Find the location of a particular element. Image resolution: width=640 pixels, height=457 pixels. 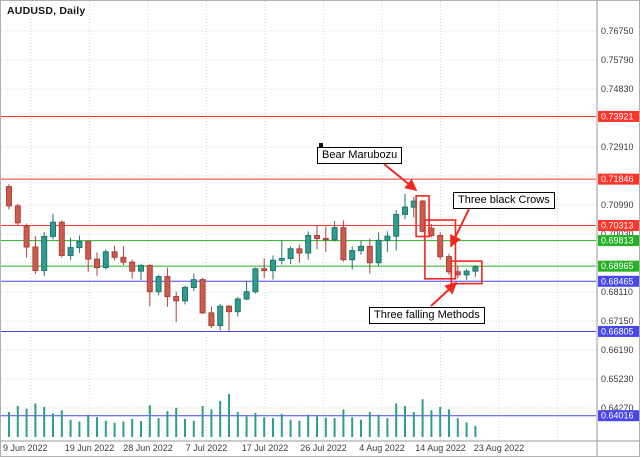

pattern-box-bear-marubozu is located at coordinates (422, 216).